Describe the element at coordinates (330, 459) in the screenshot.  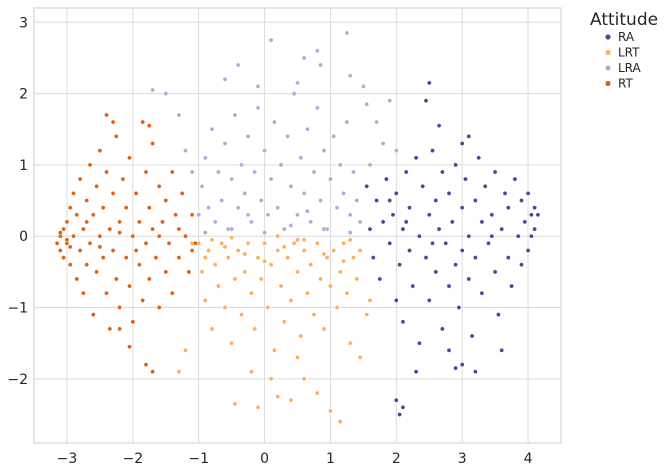
I see `x-tick-label: 1` at that location.